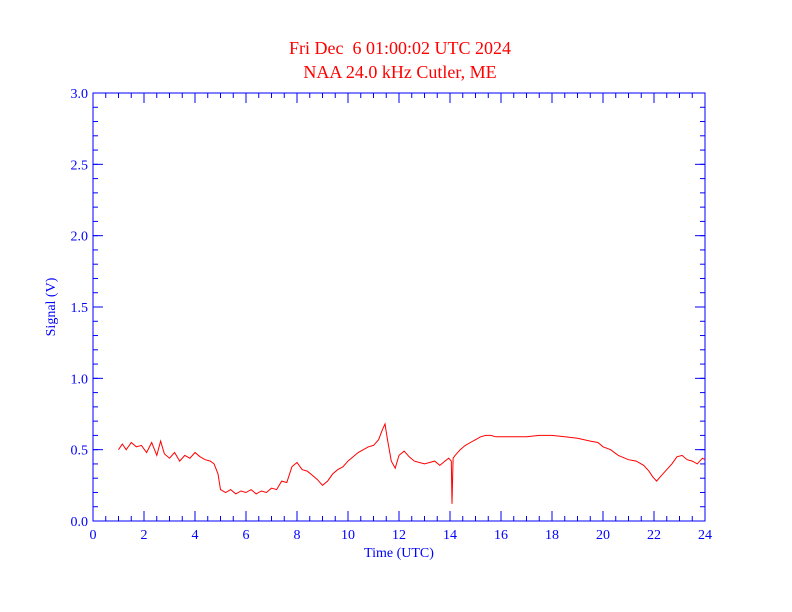  Describe the element at coordinates (80, 522) in the screenshot. I see `y-tick-label: 0.0` at that location.